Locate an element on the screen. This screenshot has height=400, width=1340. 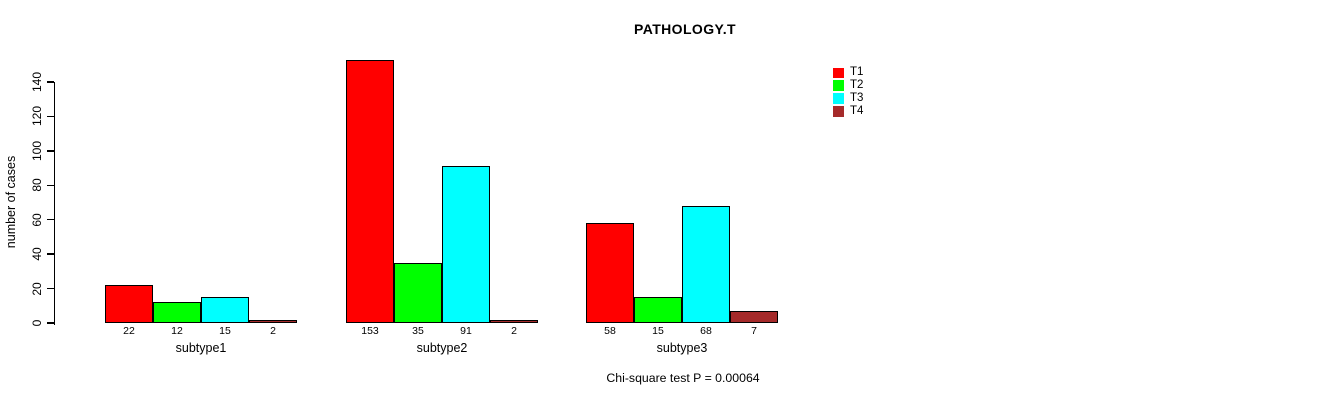
bar-value-label: 91 is located at coordinates (466, 330).